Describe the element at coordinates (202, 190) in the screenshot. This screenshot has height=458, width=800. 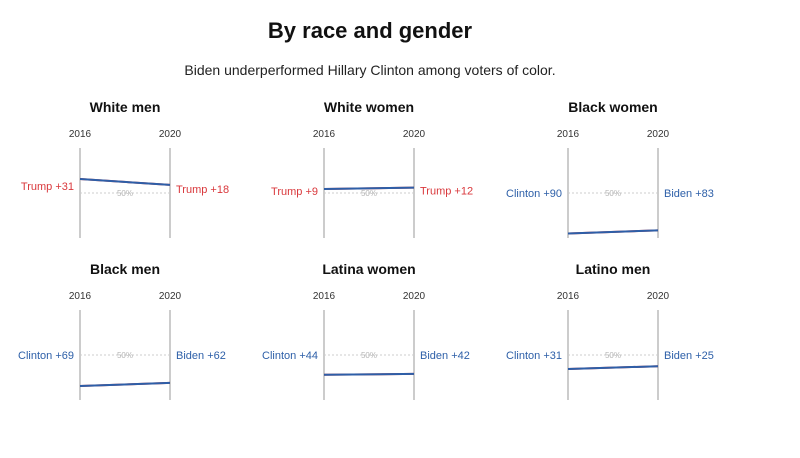
I see `margin-label-2020: Trump +18` at that location.